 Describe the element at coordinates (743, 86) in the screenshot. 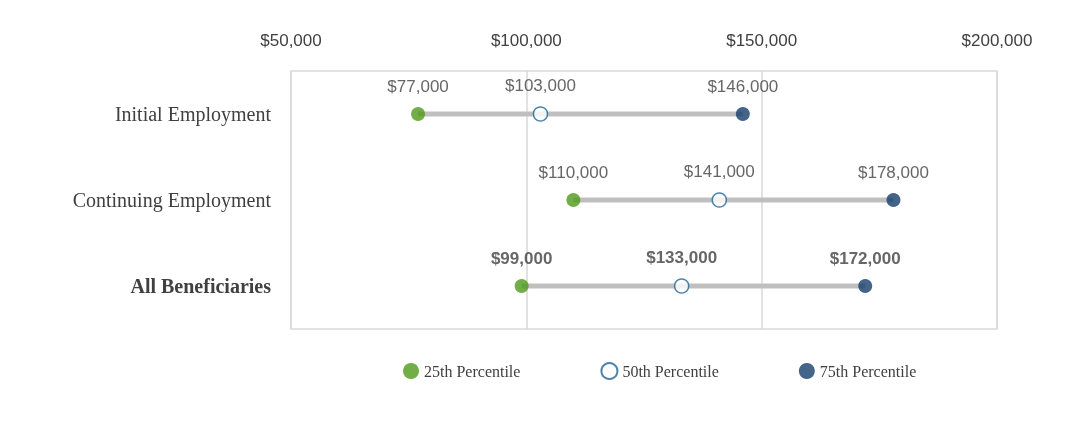

I see `data-label: $146,000` at that location.